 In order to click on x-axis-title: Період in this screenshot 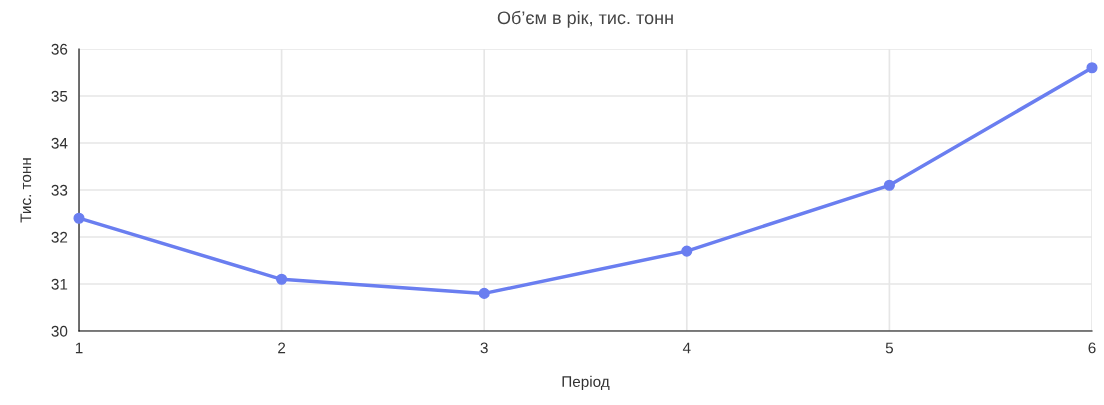, I will do `click(586, 383)`.